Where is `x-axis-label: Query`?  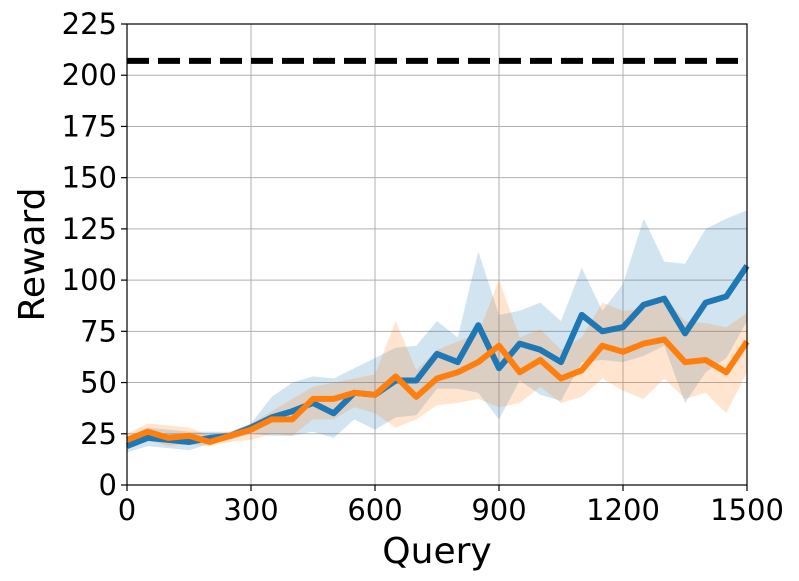
x-axis-label: Query is located at coordinates (436, 551).